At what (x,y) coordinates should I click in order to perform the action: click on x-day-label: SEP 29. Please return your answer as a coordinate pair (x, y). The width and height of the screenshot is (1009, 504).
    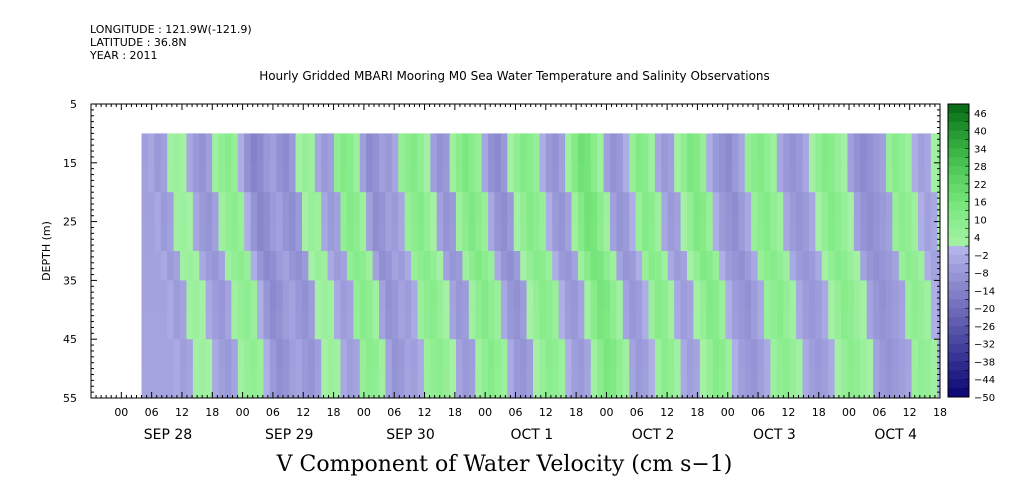
    Looking at the image, I should click on (289, 435).